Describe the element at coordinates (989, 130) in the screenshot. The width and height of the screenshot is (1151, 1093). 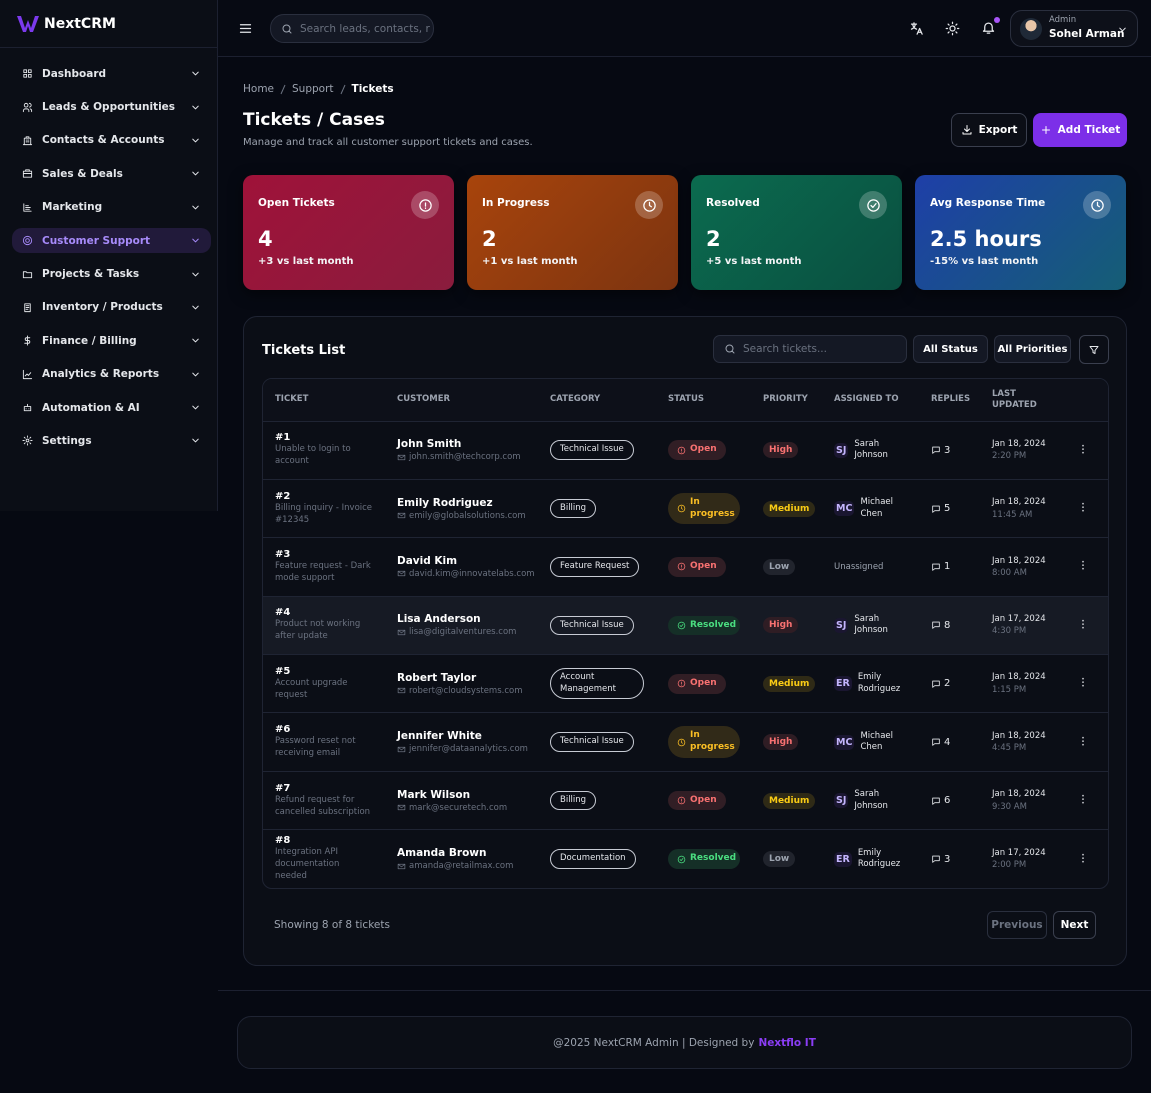
I see `export-button: Export` at that location.